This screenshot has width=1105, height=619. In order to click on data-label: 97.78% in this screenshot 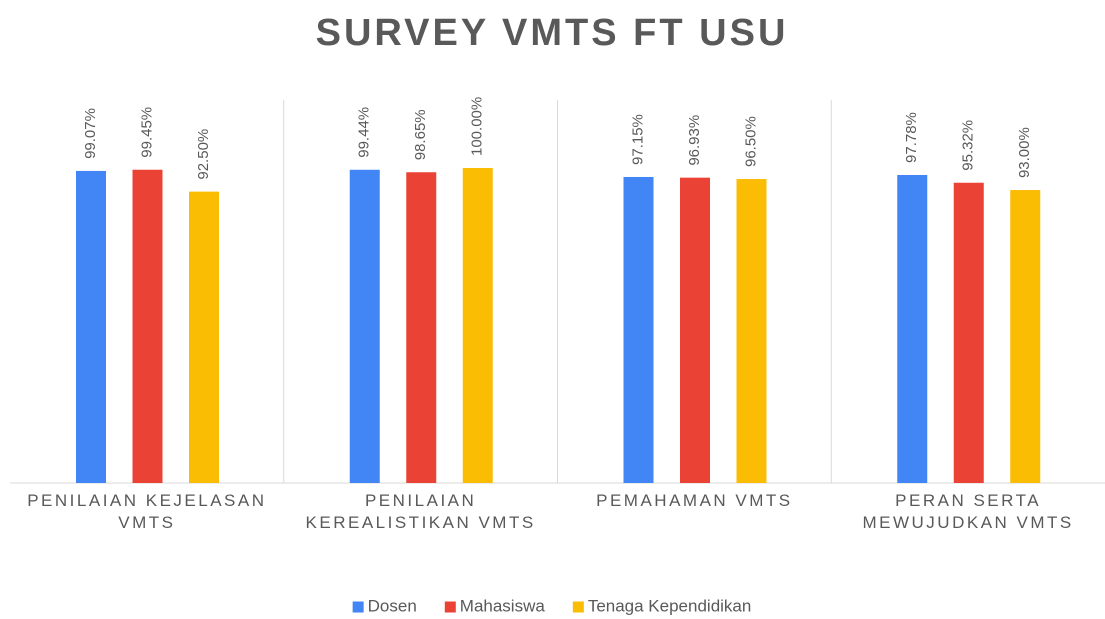, I will do `click(911, 137)`.